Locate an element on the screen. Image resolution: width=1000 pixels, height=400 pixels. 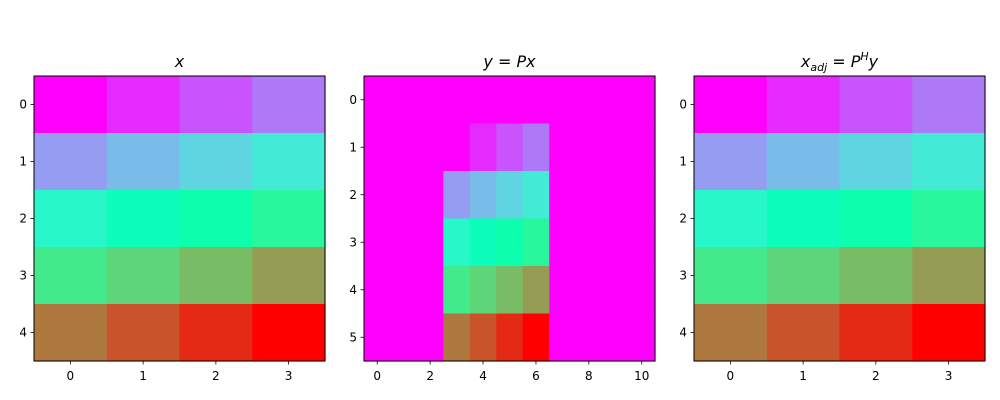
chart-title: y = Px is located at coordinates (509, 61).